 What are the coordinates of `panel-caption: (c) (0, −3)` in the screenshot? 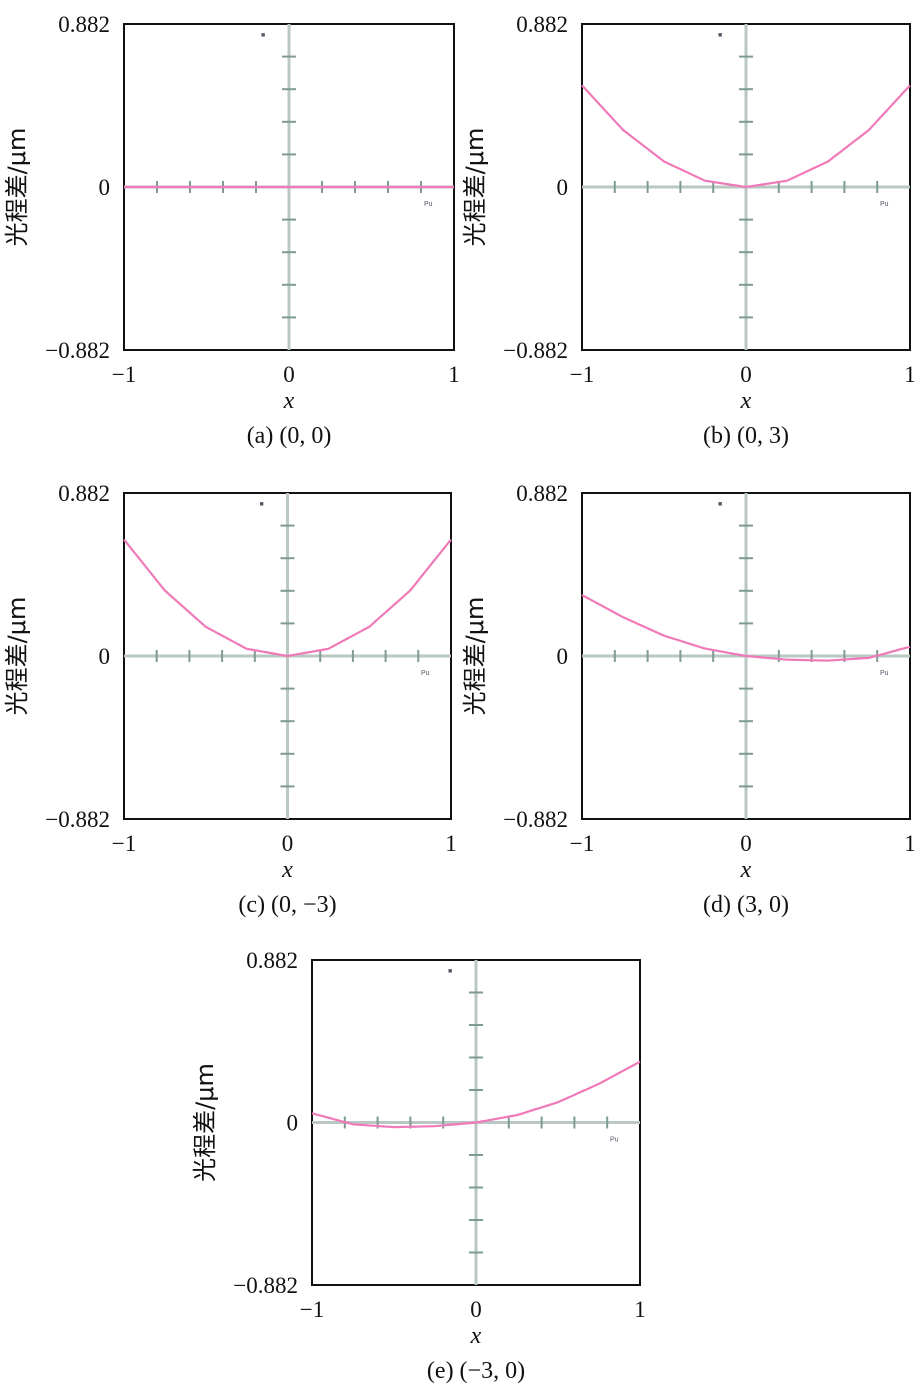 It's located at (287, 905).